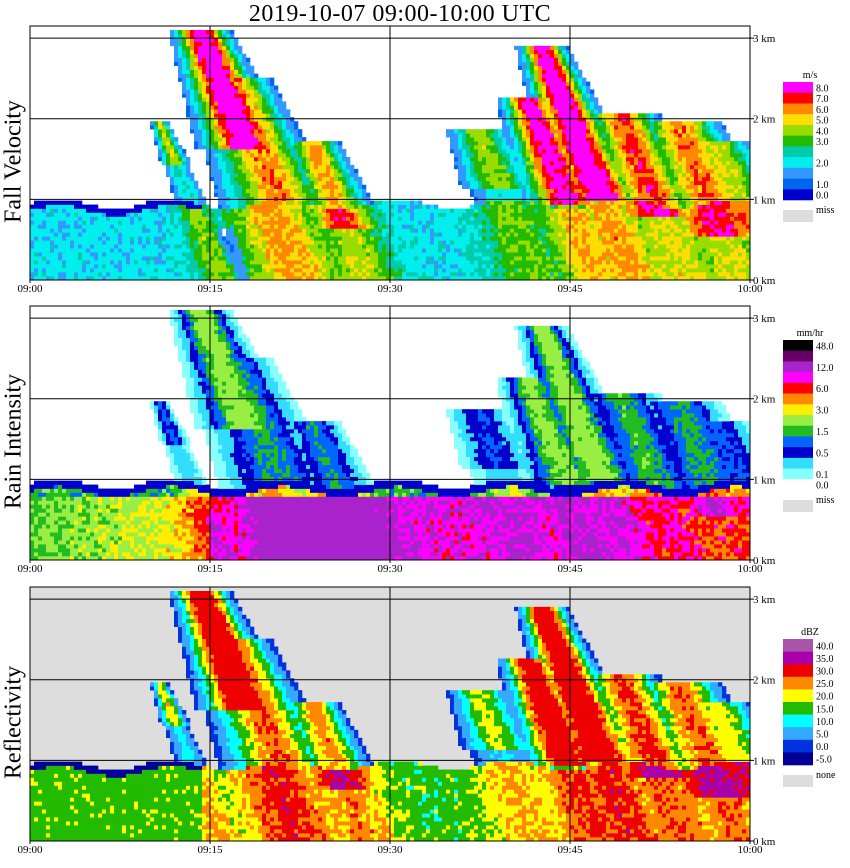 Image resolution: width=850 pixels, height=868 pixels. I want to click on rain_intensity-x-tick-label: 09:15, so click(210, 569).